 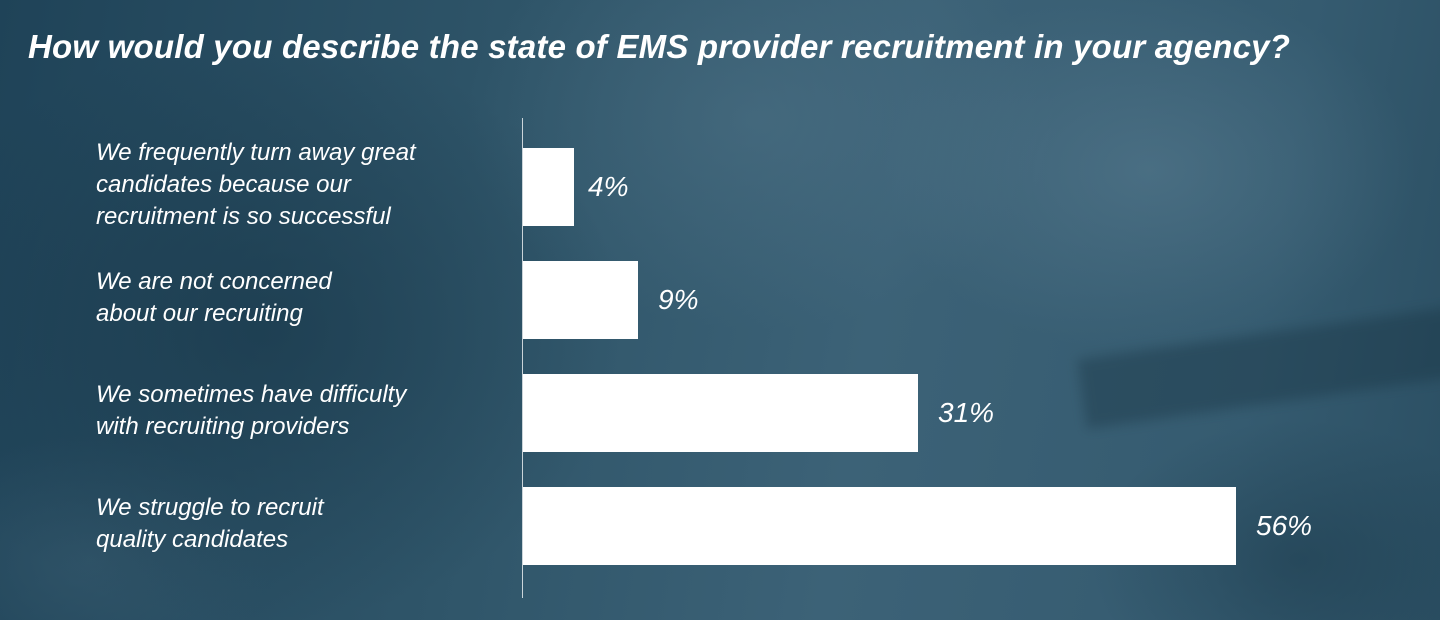 I want to click on value-label: 31%, so click(x=966, y=412).